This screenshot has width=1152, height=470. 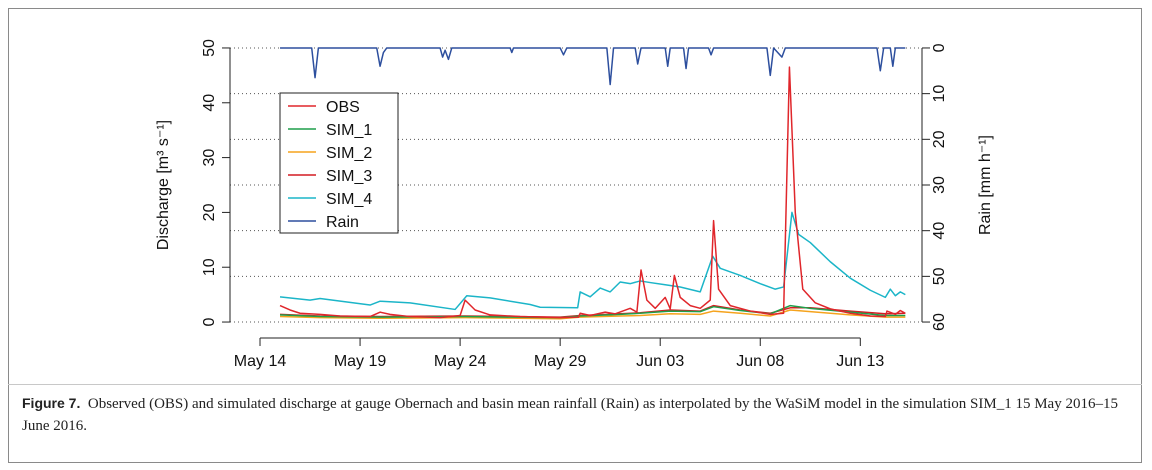 I want to click on legend-label: SIM_4, so click(x=349, y=199).